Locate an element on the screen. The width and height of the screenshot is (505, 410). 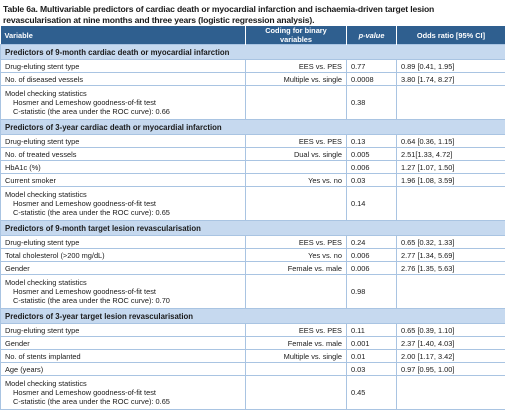
cell: 0.77 is located at coordinates (371, 66).